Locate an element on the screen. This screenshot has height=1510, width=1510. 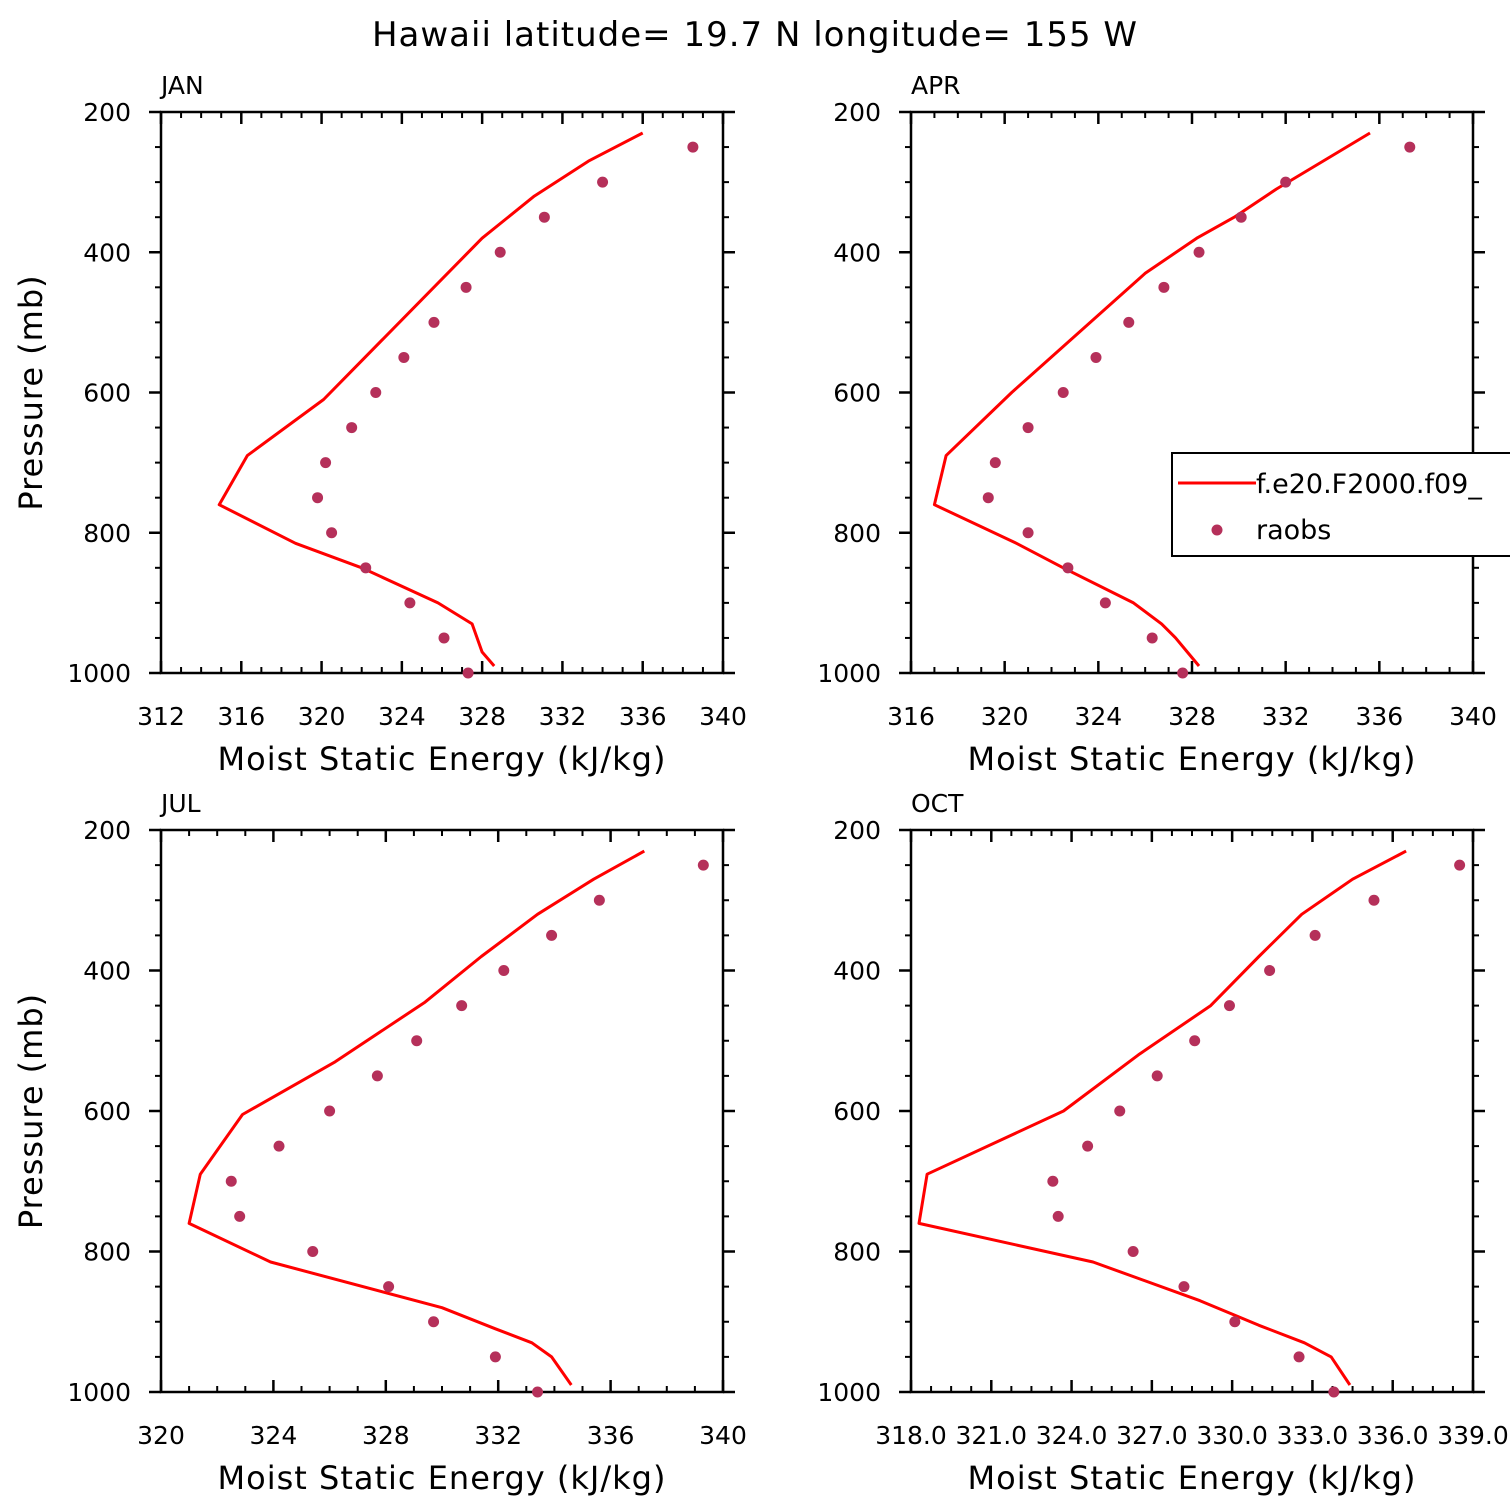
x-tick-label: 330.0 is located at coordinates (1232, 1435).